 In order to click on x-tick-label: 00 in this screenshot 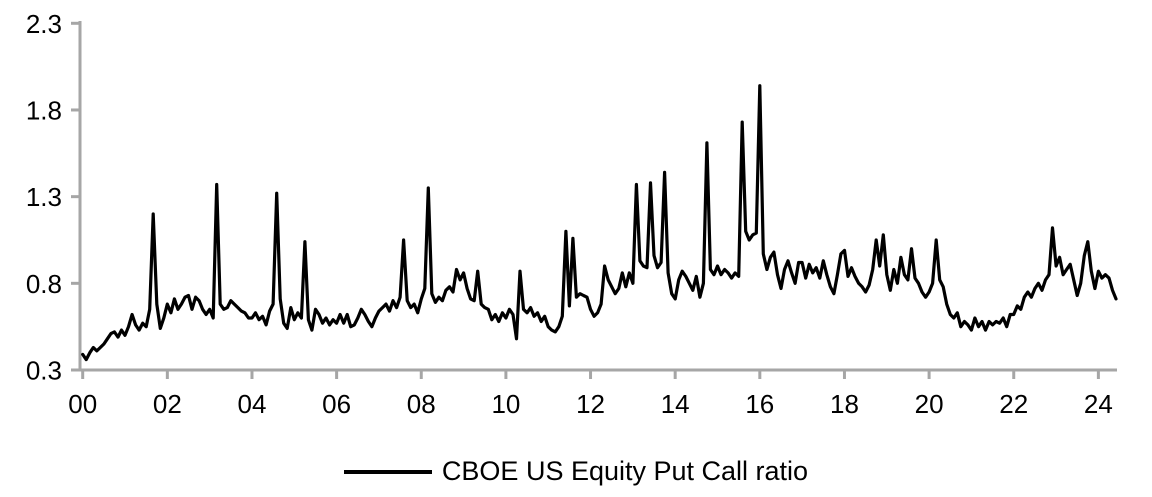, I will do `click(82, 404)`.